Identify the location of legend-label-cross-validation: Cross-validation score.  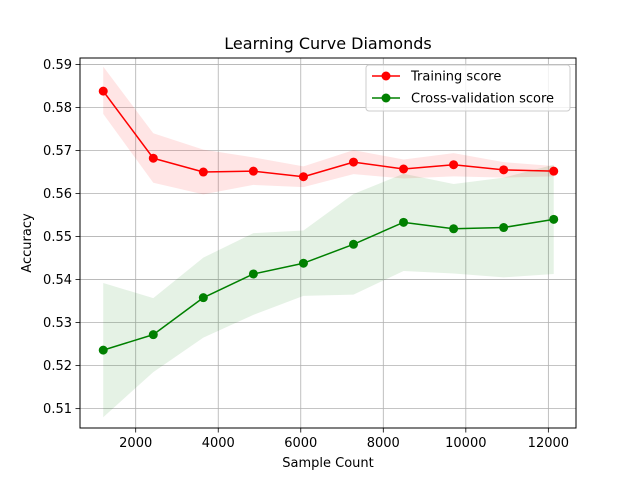
(482, 99).